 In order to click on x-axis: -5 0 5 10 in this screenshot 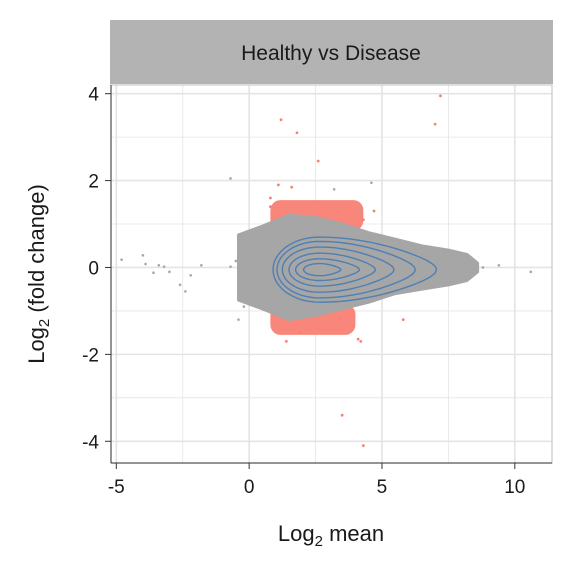, I will do `click(330, 480)`.